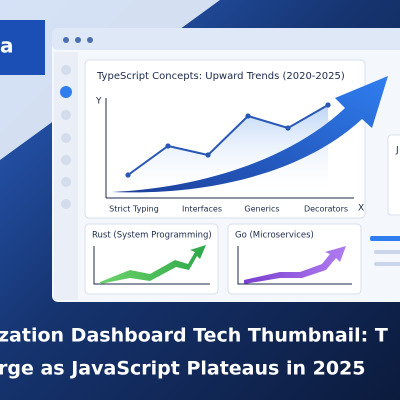 This screenshot has width=400, height=400. Describe the element at coordinates (22, 47) in the screenshot. I see `logo-block` at that location.